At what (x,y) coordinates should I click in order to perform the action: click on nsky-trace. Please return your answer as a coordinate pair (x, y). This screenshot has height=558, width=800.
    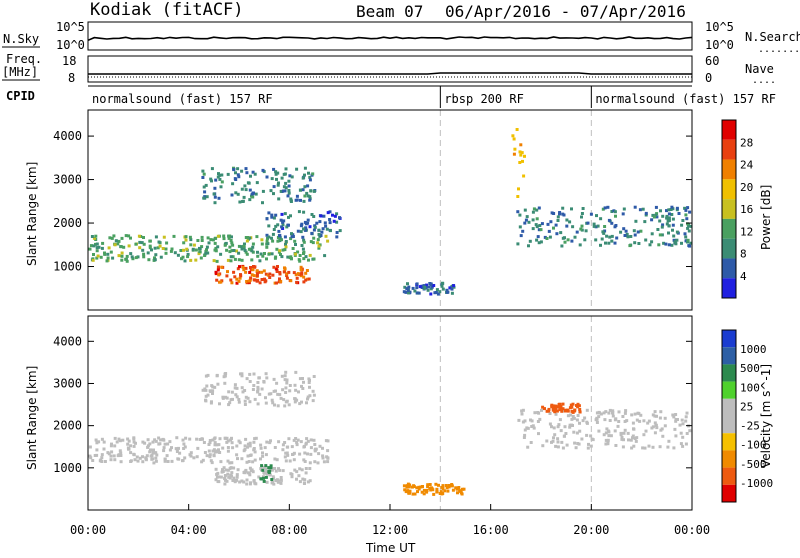
    Looking at the image, I should click on (390, 39).